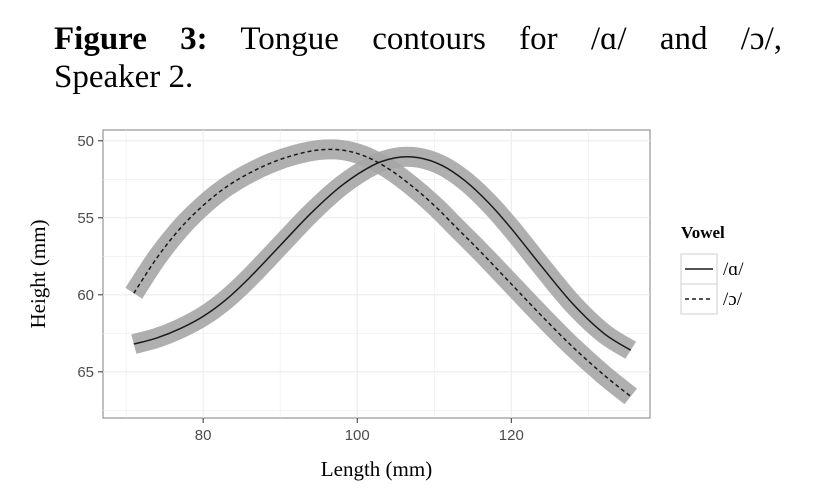 The width and height of the screenshot is (822, 498). What do you see at coordinates (511, 39) in the screenshot?
I see `caption-text: Tongue contours for /ɑ/ and /ɔ/,` at bounding box center [511, 39].